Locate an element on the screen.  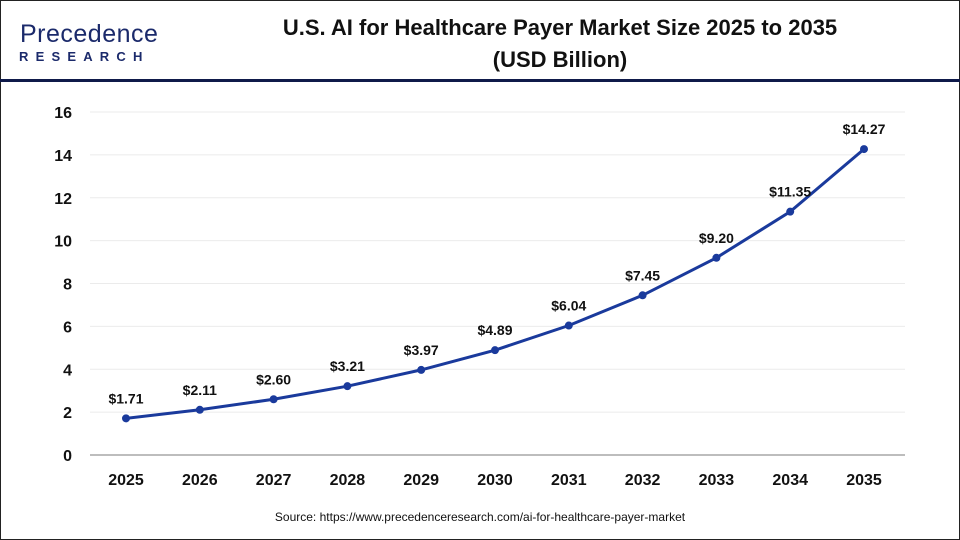
y-tick-label: 14 is located at coordinates (63, 156).